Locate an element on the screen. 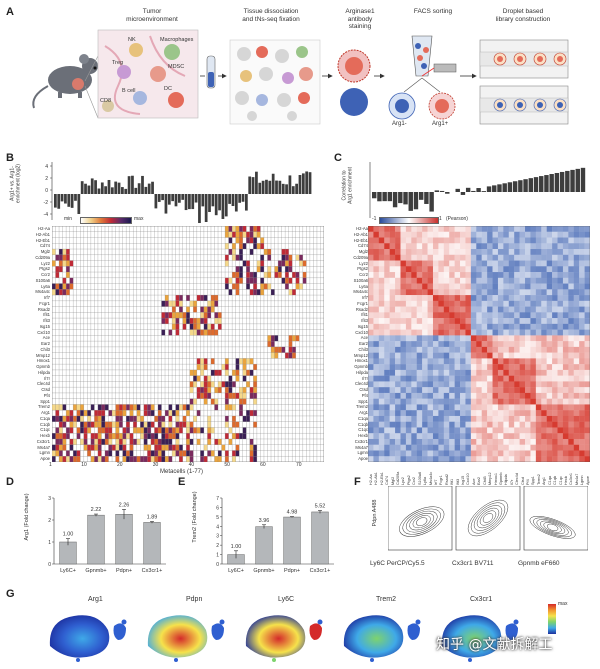 The width and height of the screenshot is (600, 669). c-xgene-label: Pf4 is located at coordinates (528, 482).